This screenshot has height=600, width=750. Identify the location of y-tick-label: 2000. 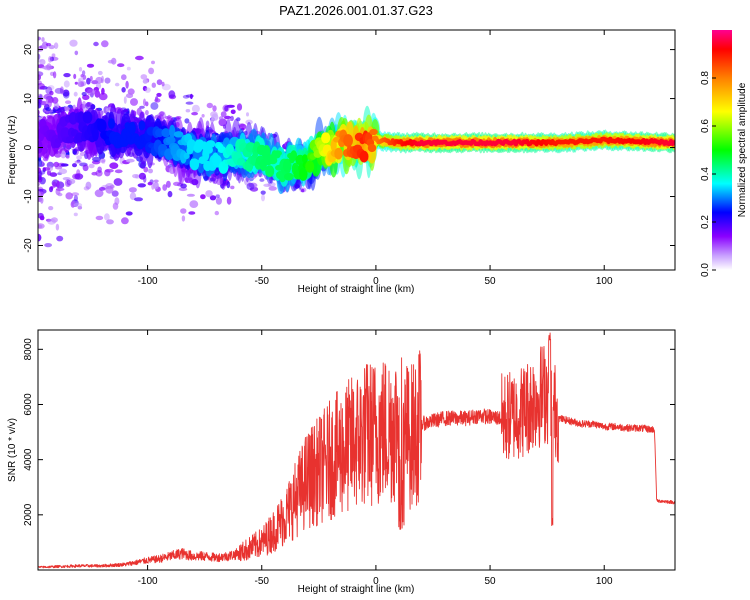
(28, 514).